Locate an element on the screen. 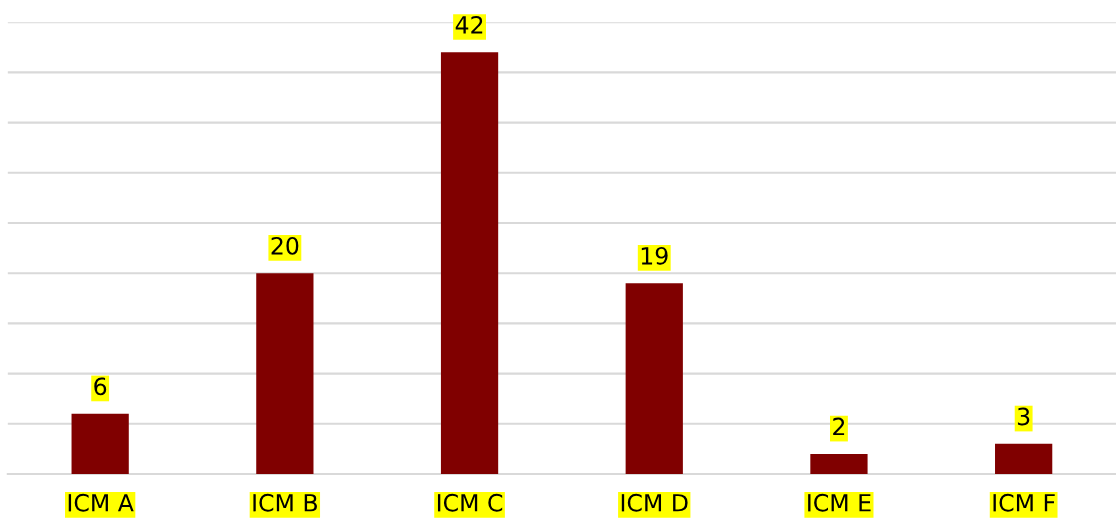 This screenshot has height=529, width=1116. x-tick-label: ICM A is located at coordinates (101, 502).